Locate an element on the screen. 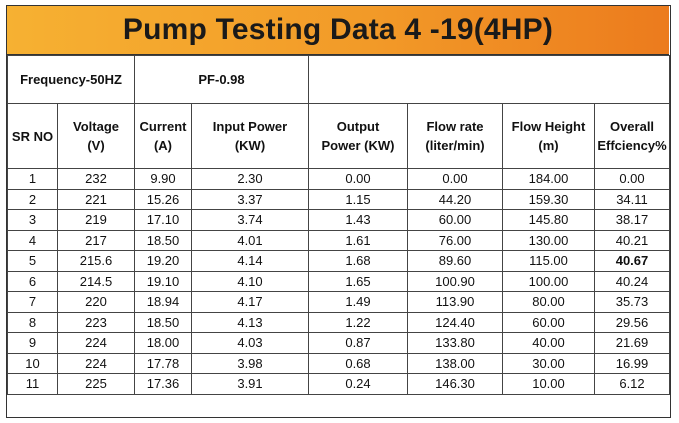  cell-output-power: 1.43 is located at coordinates (358, 220).